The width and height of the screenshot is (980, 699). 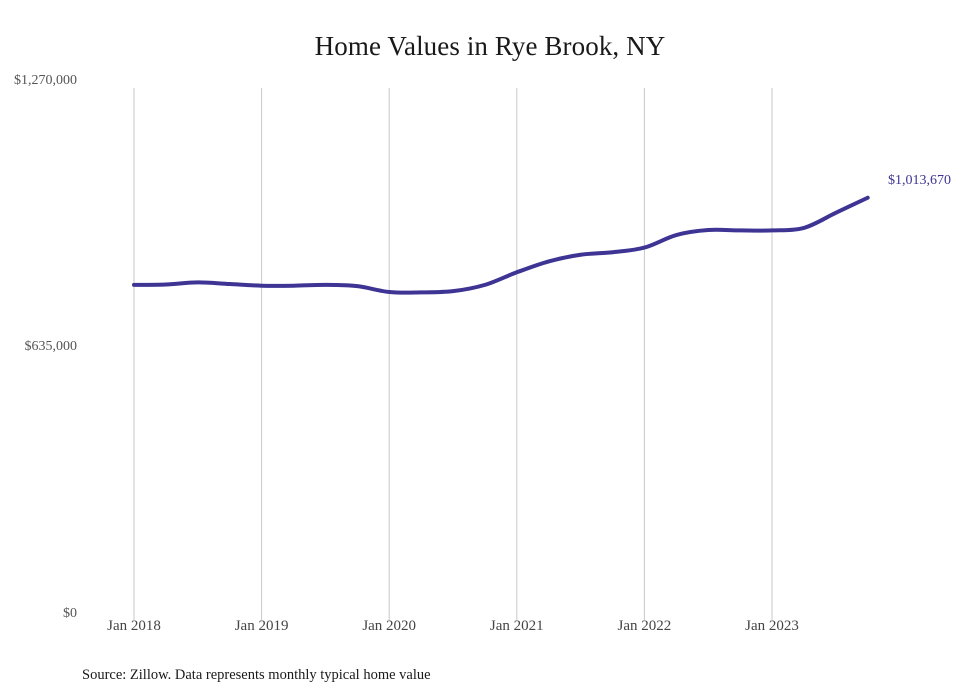 I want to click on y-tick-label-top: $1,270,000, so click(x=45, y=80).